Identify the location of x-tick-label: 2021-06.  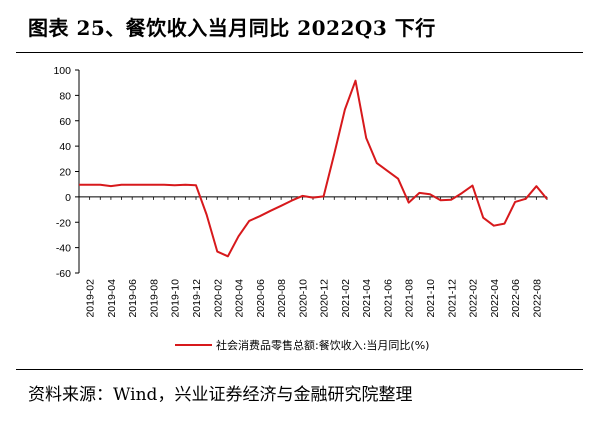
(388, 298).